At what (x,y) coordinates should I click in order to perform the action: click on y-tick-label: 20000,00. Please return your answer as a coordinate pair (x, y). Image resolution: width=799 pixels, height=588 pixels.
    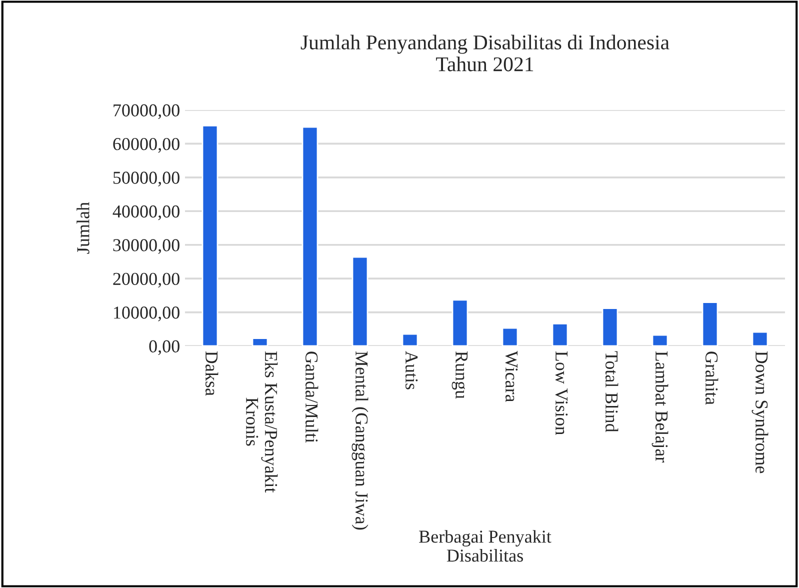
    Looking at the image, I should click on (146, 280).